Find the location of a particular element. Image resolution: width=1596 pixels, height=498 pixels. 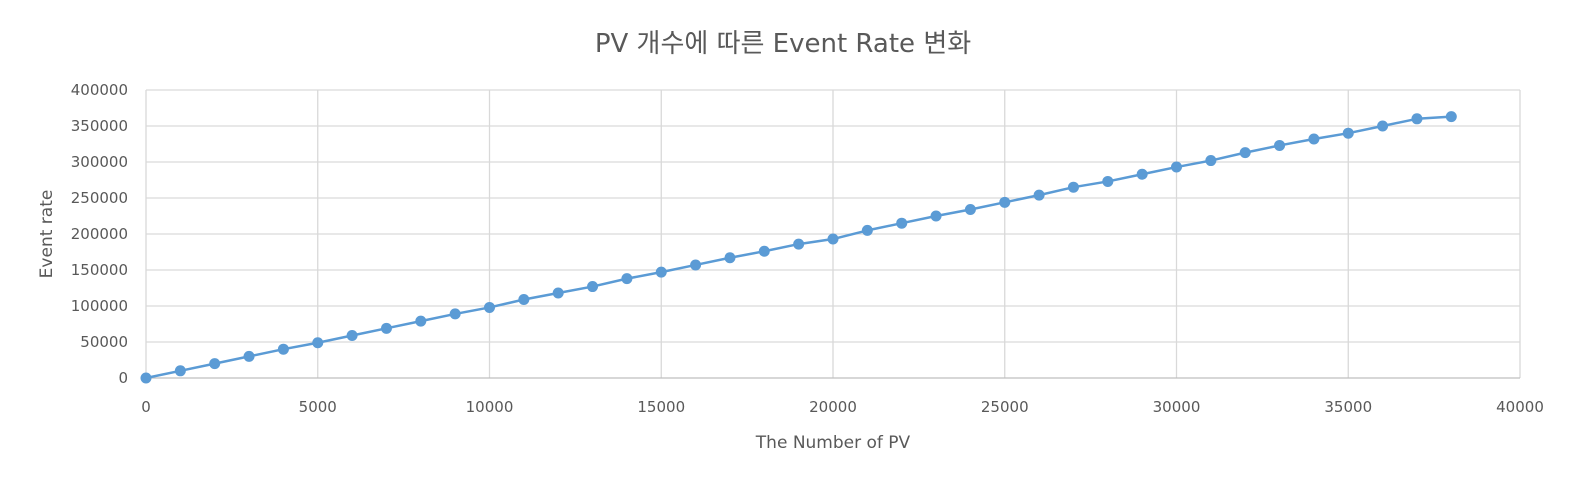

y-tick-label: 100000 is located at coordinates (99, 306).